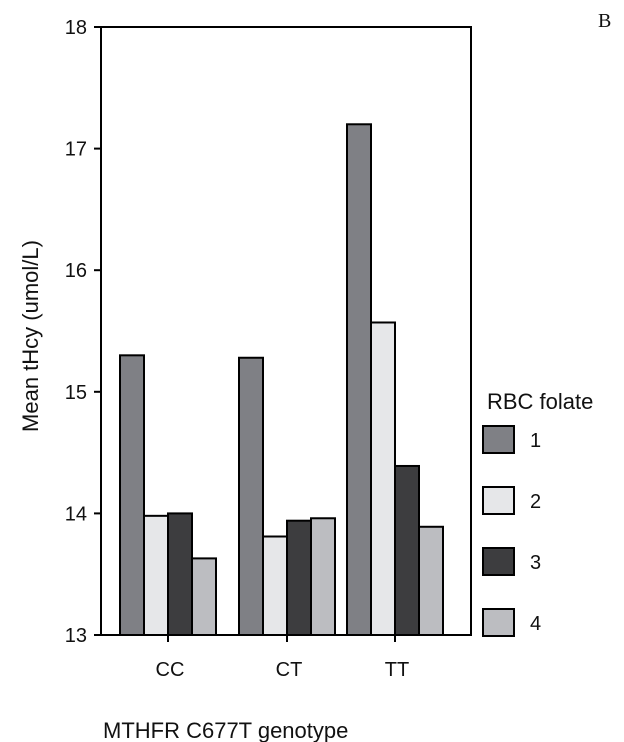 The image size is (624, 742). What do you see at coordinates (604, 21) in the screenshot?
I see `panel-label: B` at bounding box center [604, 21].